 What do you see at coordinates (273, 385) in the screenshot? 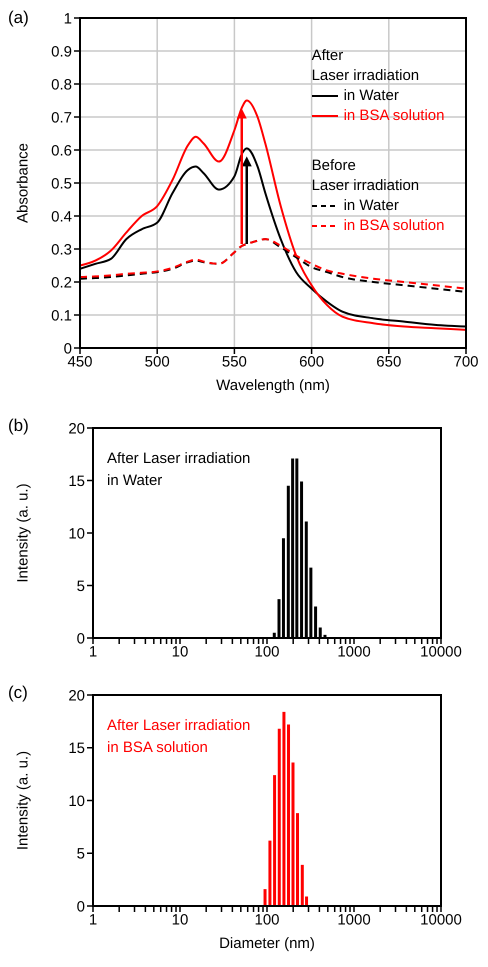
I see `x-axis-title: Wavelength (nm)` at bounding box center [273, 385].